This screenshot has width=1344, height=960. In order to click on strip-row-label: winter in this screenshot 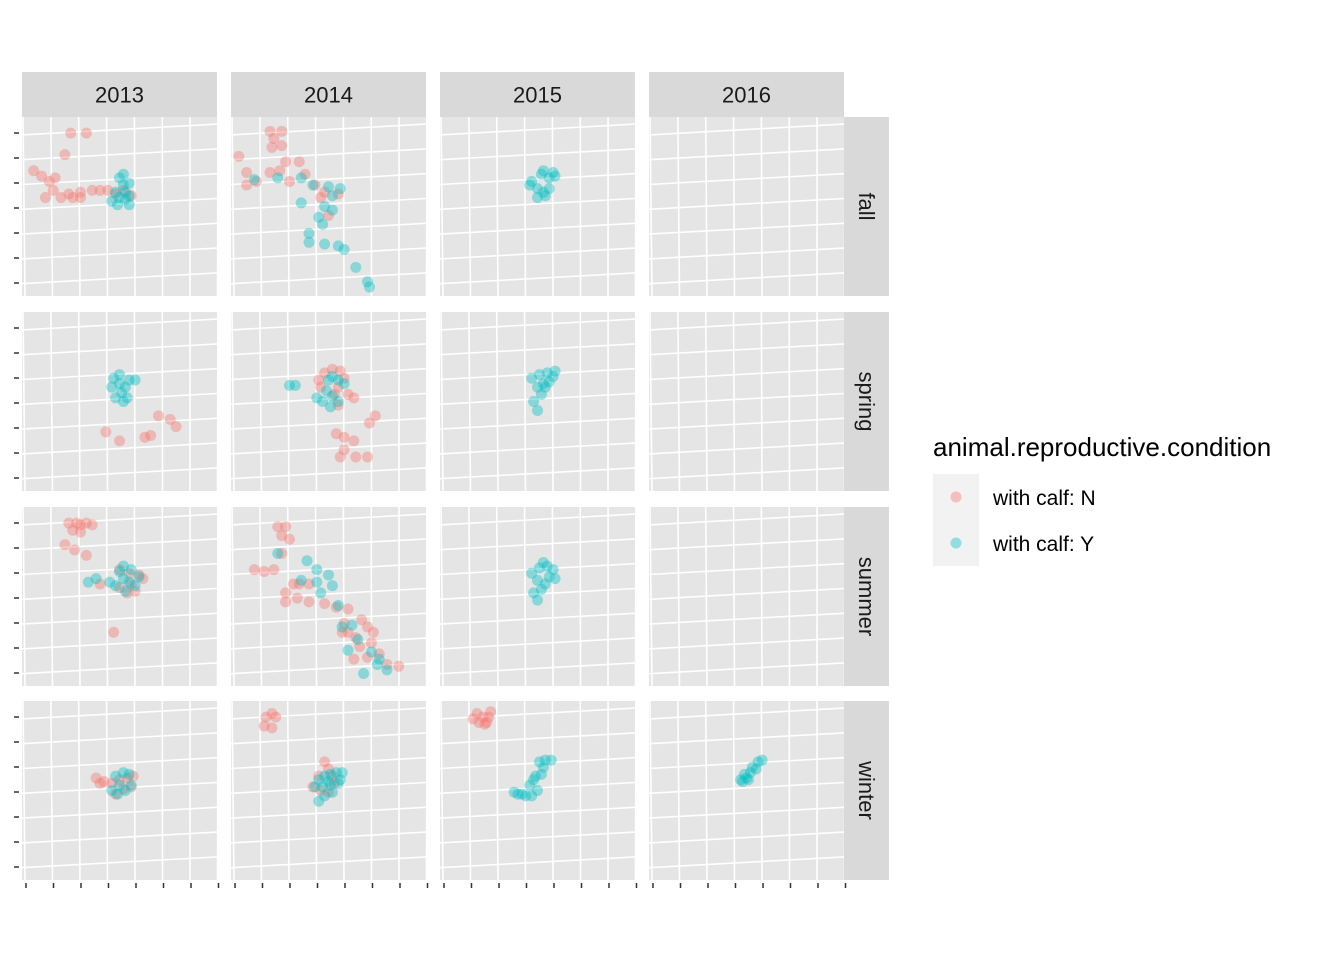, I will do `click(866, 790)`.